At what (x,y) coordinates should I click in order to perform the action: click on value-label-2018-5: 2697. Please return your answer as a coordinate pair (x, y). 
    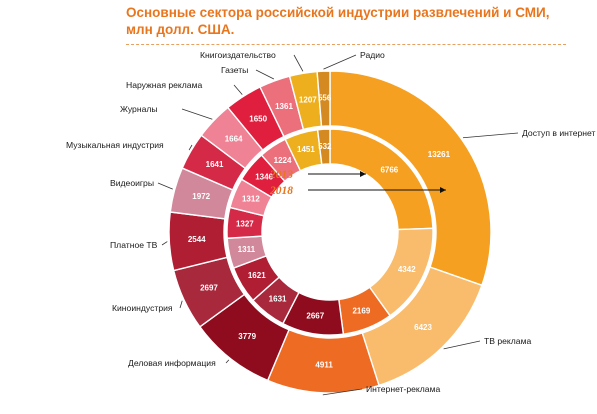
    Looking at the image, I should click on (209, 287).